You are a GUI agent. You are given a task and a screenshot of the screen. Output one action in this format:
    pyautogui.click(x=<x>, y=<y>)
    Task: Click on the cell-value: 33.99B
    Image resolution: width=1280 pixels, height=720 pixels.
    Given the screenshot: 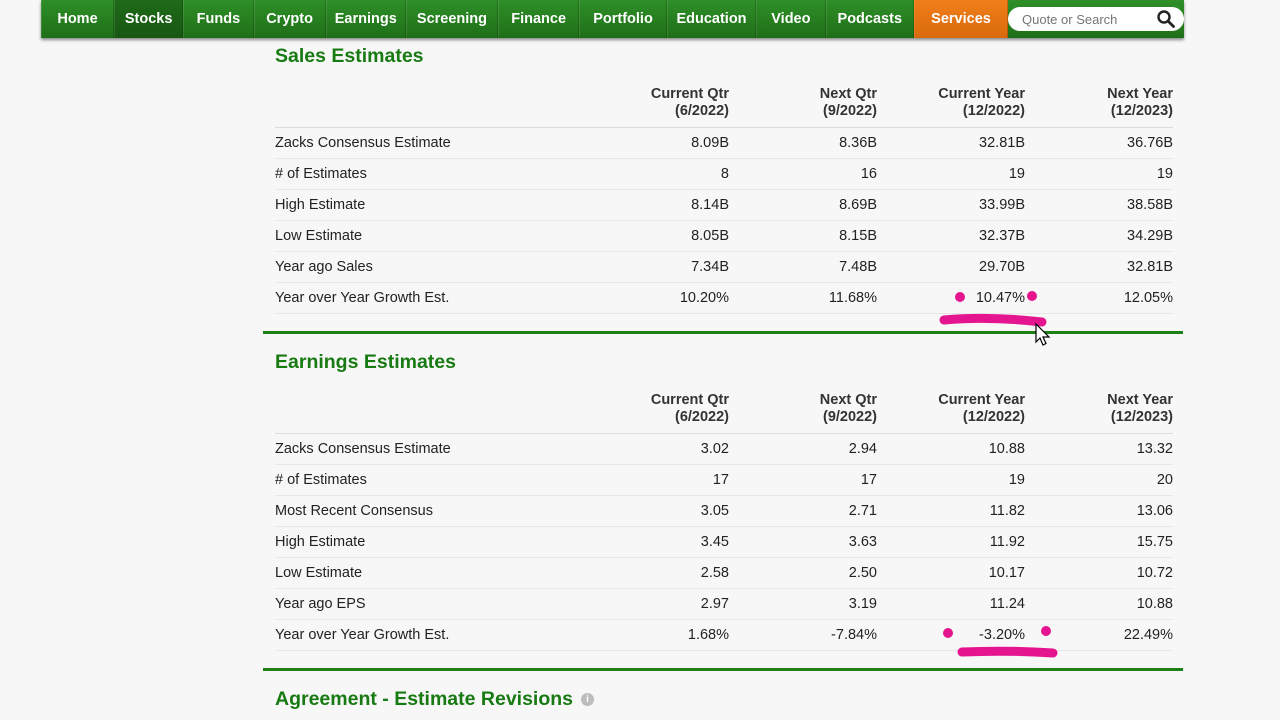 What is the action you would take?
    pyautogui.click(x=951, y=205)
    